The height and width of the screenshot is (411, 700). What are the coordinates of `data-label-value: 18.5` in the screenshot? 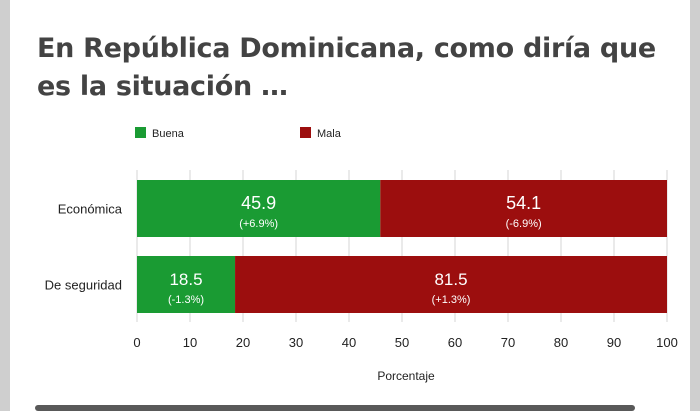 It's located at (185, 279).